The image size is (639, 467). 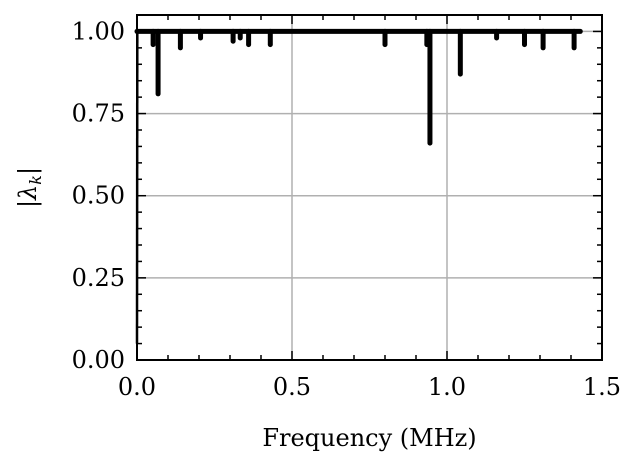 What do you see at coordinates (98, 31) in the screenshot?
I see `y-tick-label: 1.00` at bounding box center [98, 31].